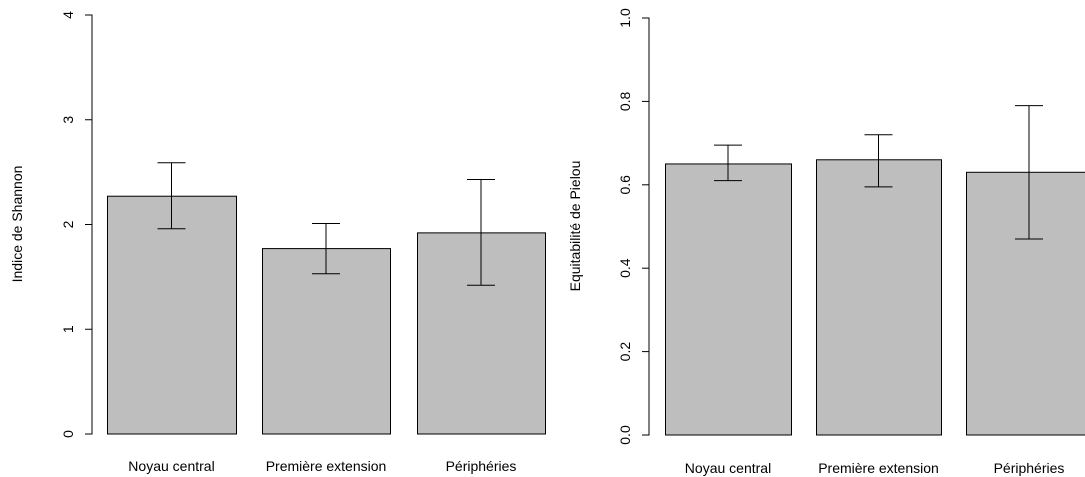 Image resolution: width=1085 pixels, height=477 pixels. Describe the element at coordinates (68, 434) in the screenshot. I see `shannon-y-tick-label: 0` at that location.